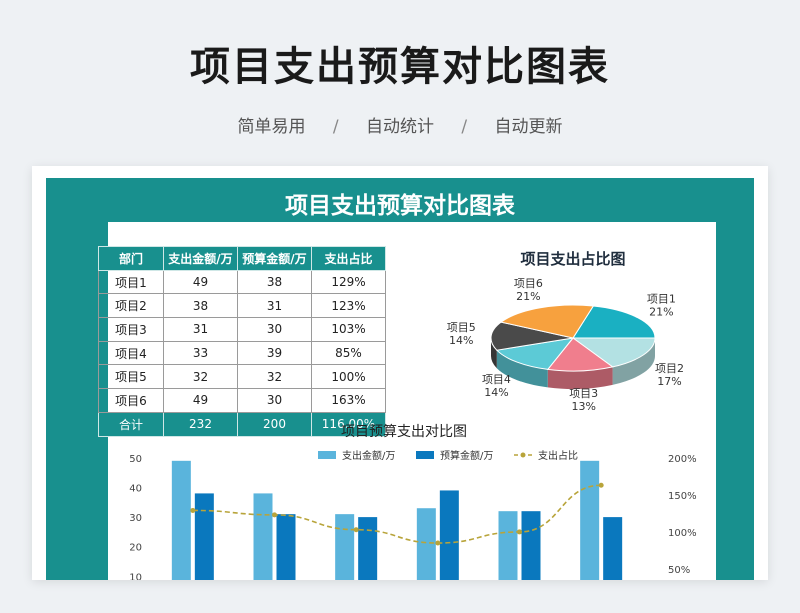 This screenshot has width=800, height=613. Describe the element at coordinates (682, 533) in the screenshot. I see `y2-tick-label: 100%` at that location.